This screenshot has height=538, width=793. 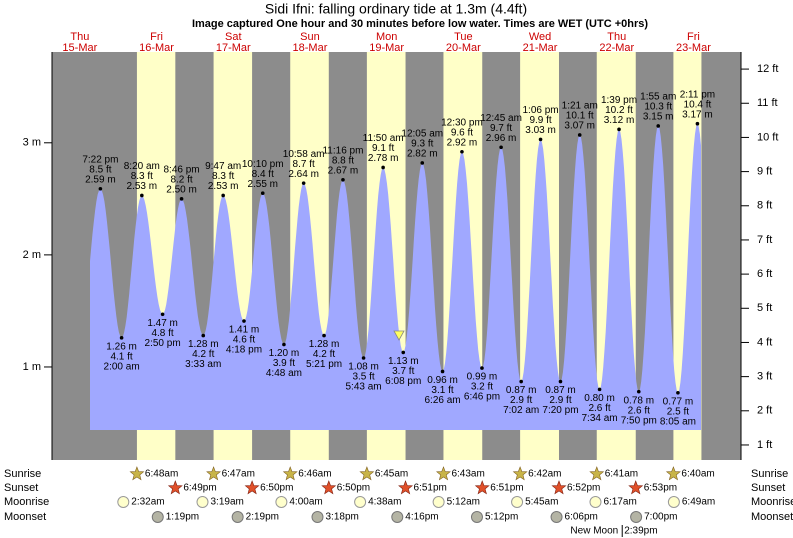 What do you see at coordinates (386, 37) in the screenshot?
I see `day-name: Mon` at bounding box center [386, 37].